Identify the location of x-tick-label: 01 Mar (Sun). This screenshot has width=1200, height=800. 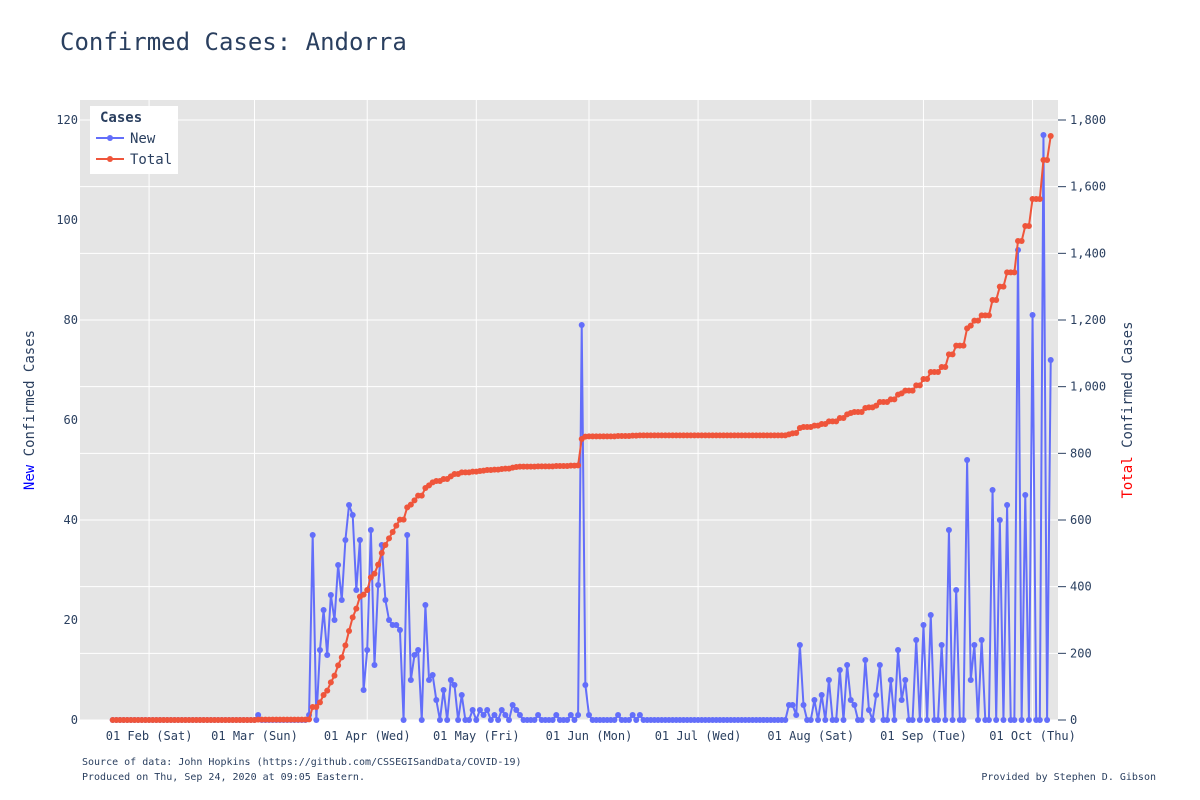
(254, 736).